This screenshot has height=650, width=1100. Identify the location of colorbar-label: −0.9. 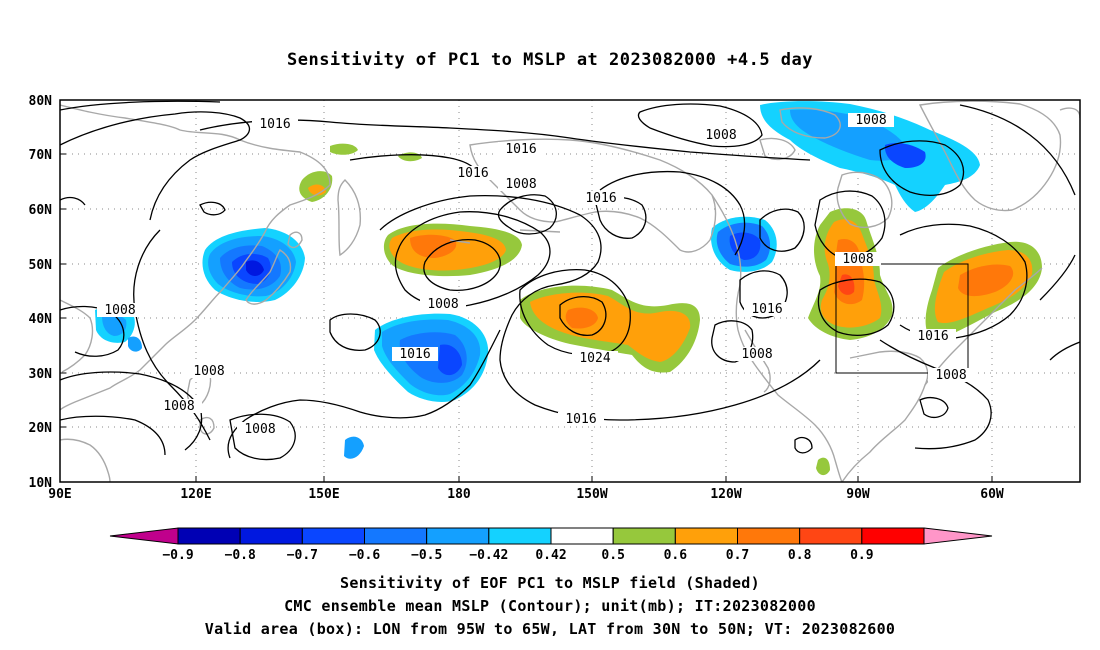
(177, 555).